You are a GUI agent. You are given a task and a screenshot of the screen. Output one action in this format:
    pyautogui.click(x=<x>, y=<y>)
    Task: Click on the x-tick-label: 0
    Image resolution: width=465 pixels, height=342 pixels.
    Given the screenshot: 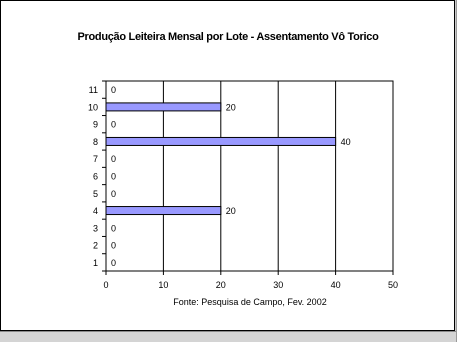 What is the action you would take?
    pyautogui.click(x=105, y=285)
    